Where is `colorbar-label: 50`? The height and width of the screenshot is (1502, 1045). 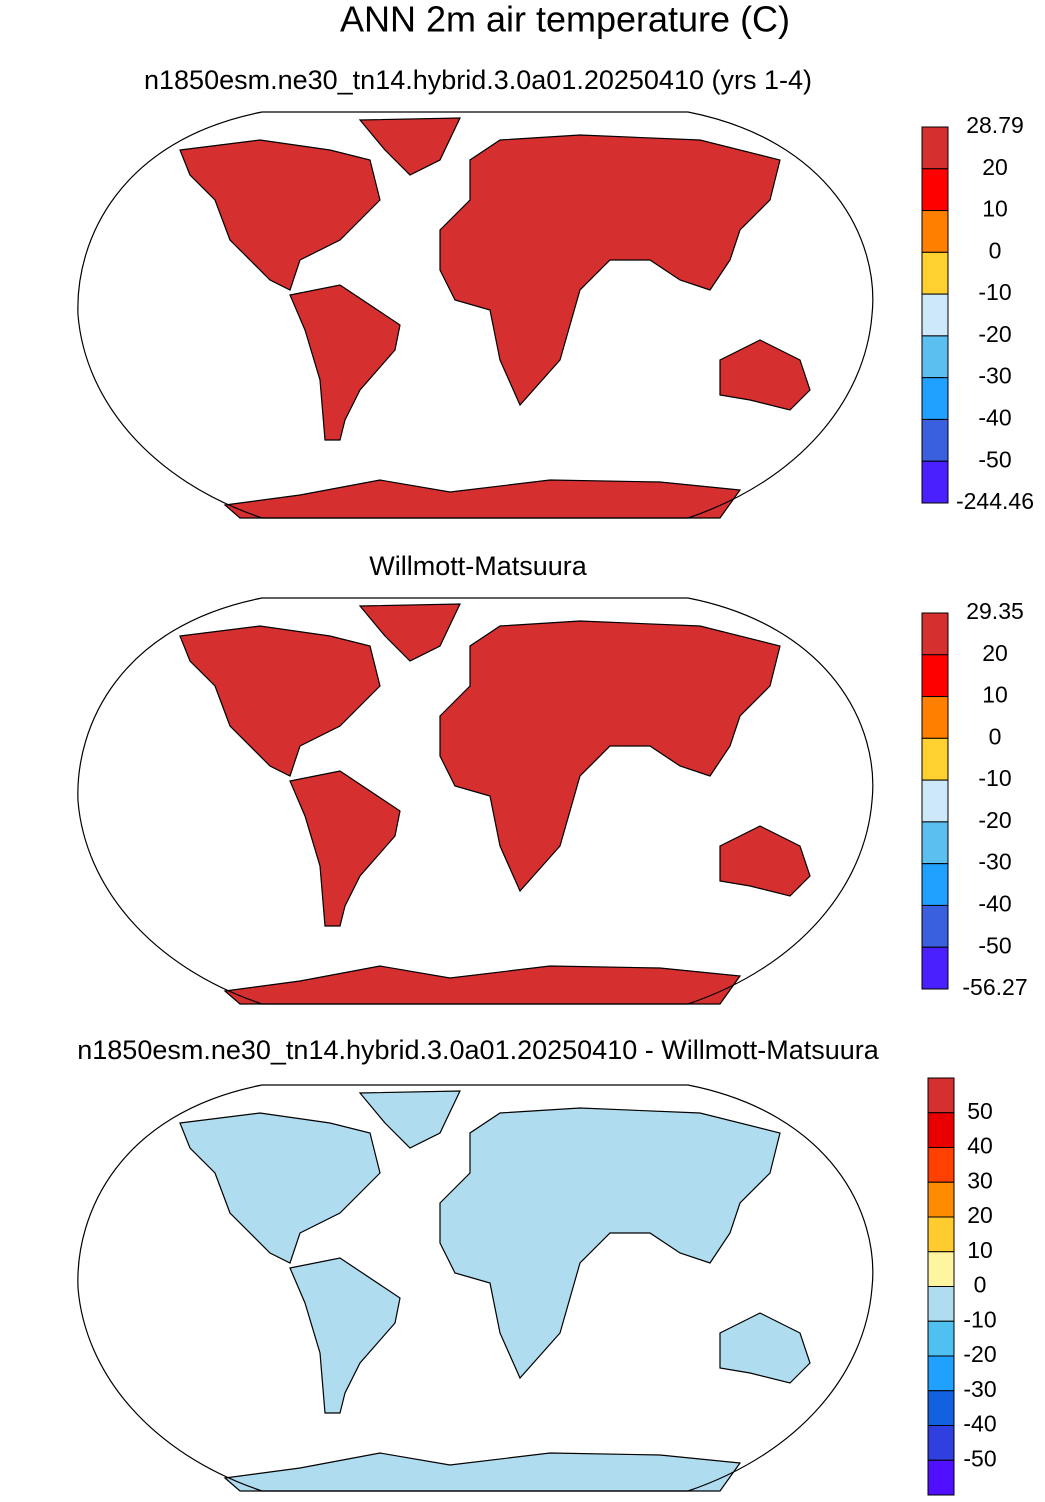 colorbar-label: 50 is located at coordinates (980, 1111).